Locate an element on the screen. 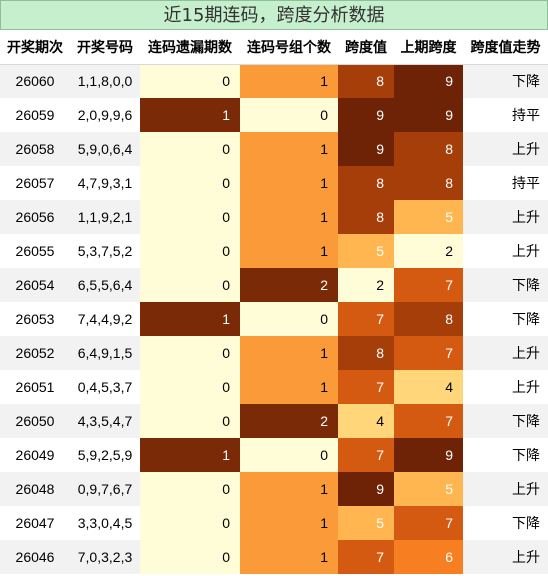 The width and height of the screenshot is (548, 576). table-row: 26059 2,0,9,9,6 1 0 9 9 持平 is located at coordinates (274, 115).